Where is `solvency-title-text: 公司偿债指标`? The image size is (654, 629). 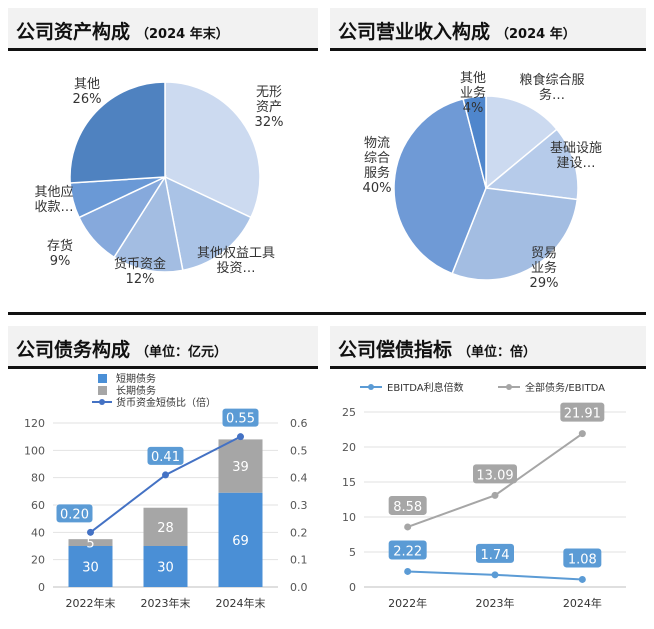
solvency-title-text: 公司偿债指标 is located at coordinates (395, 350).